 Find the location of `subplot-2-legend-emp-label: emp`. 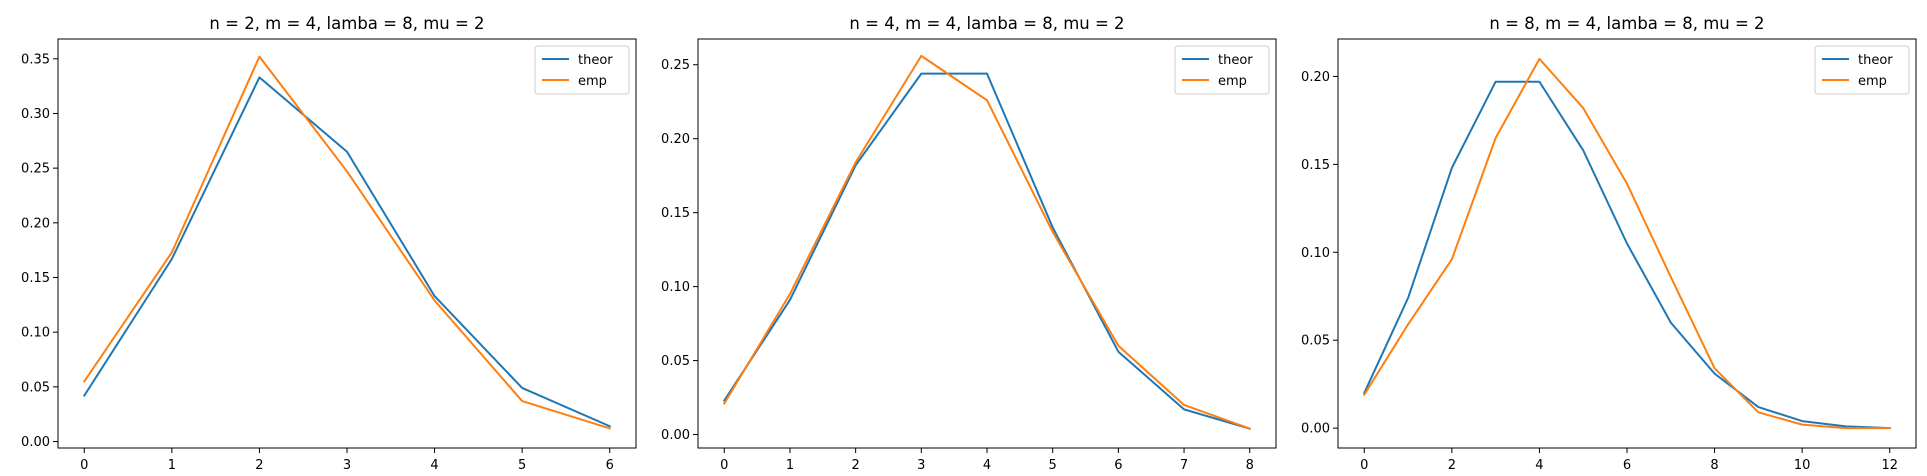

subplot-2-legend-emp-label: emp is located at coordinates (1232, 81).